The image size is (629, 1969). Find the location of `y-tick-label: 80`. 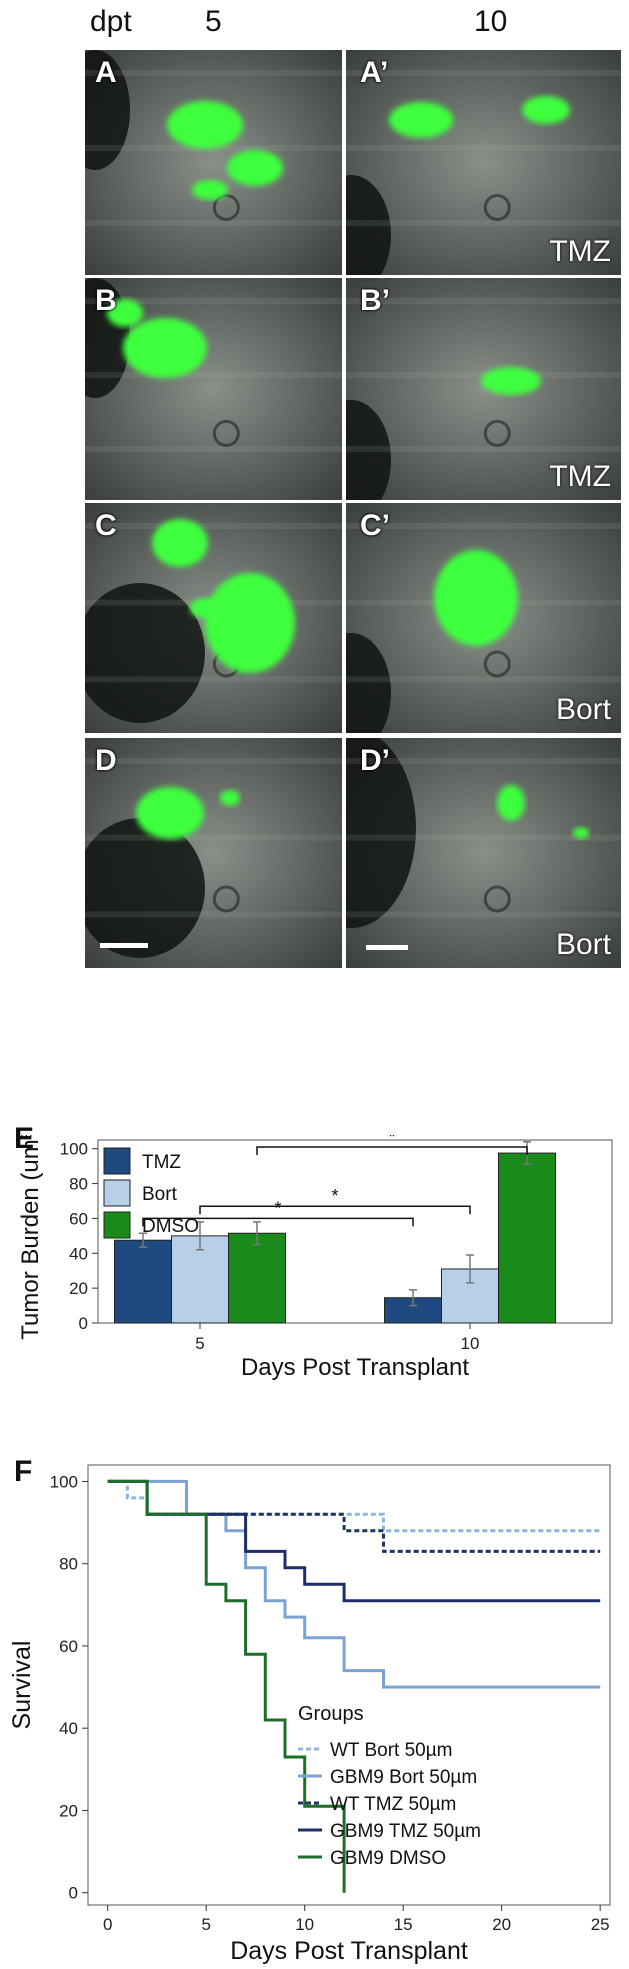

y-tick-label: 80 is located at coordinates (78, 1184).